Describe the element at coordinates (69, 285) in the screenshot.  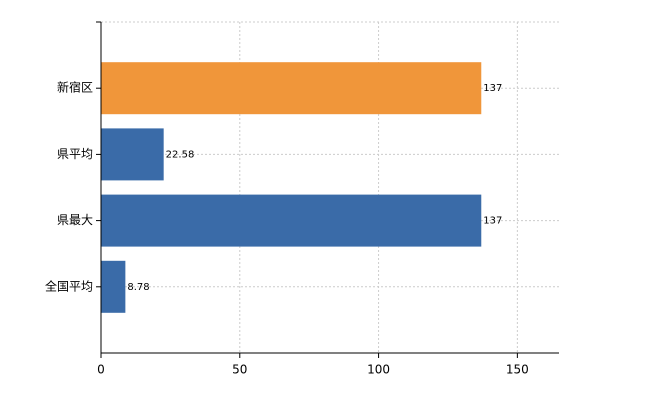
I see `y-tick-label: 全国平均` at that location.